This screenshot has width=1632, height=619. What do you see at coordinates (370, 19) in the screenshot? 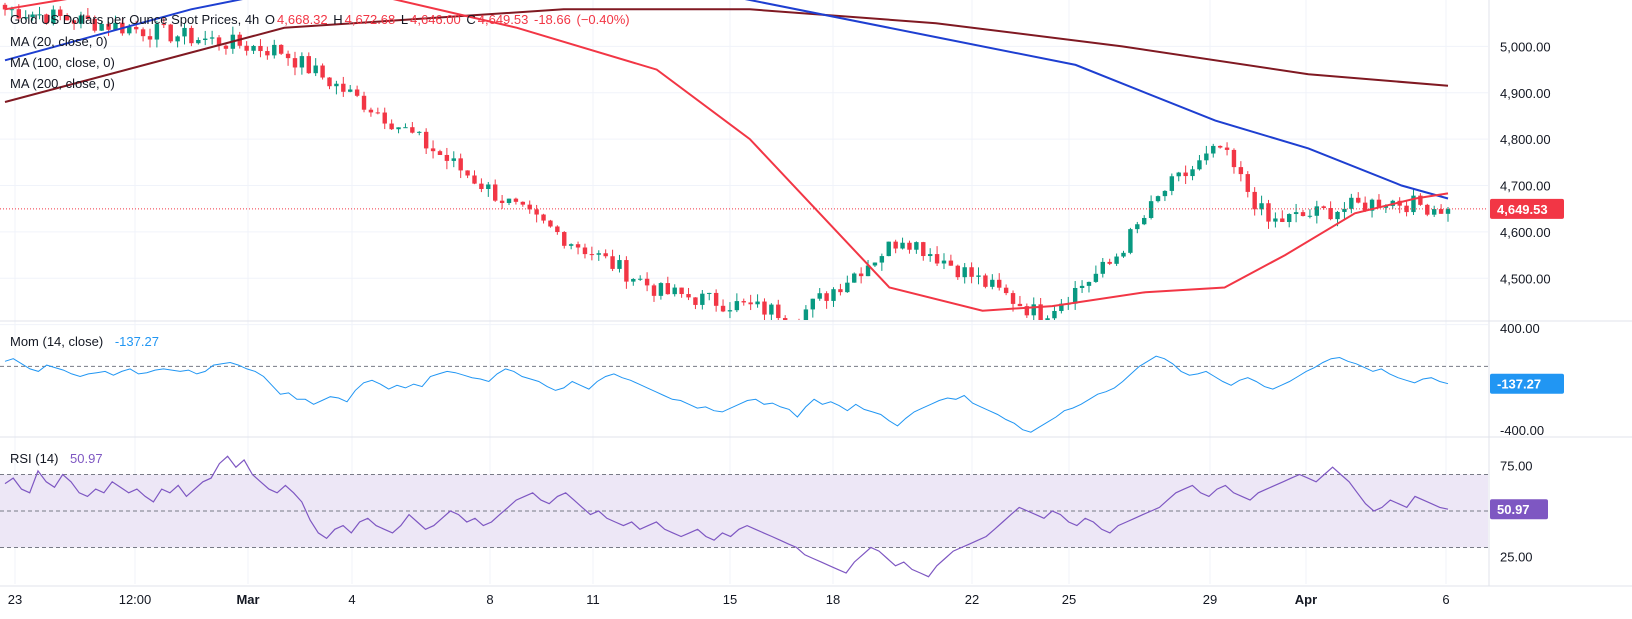
I see `high-value: 4,672.68` at bounding box center [370, 19].